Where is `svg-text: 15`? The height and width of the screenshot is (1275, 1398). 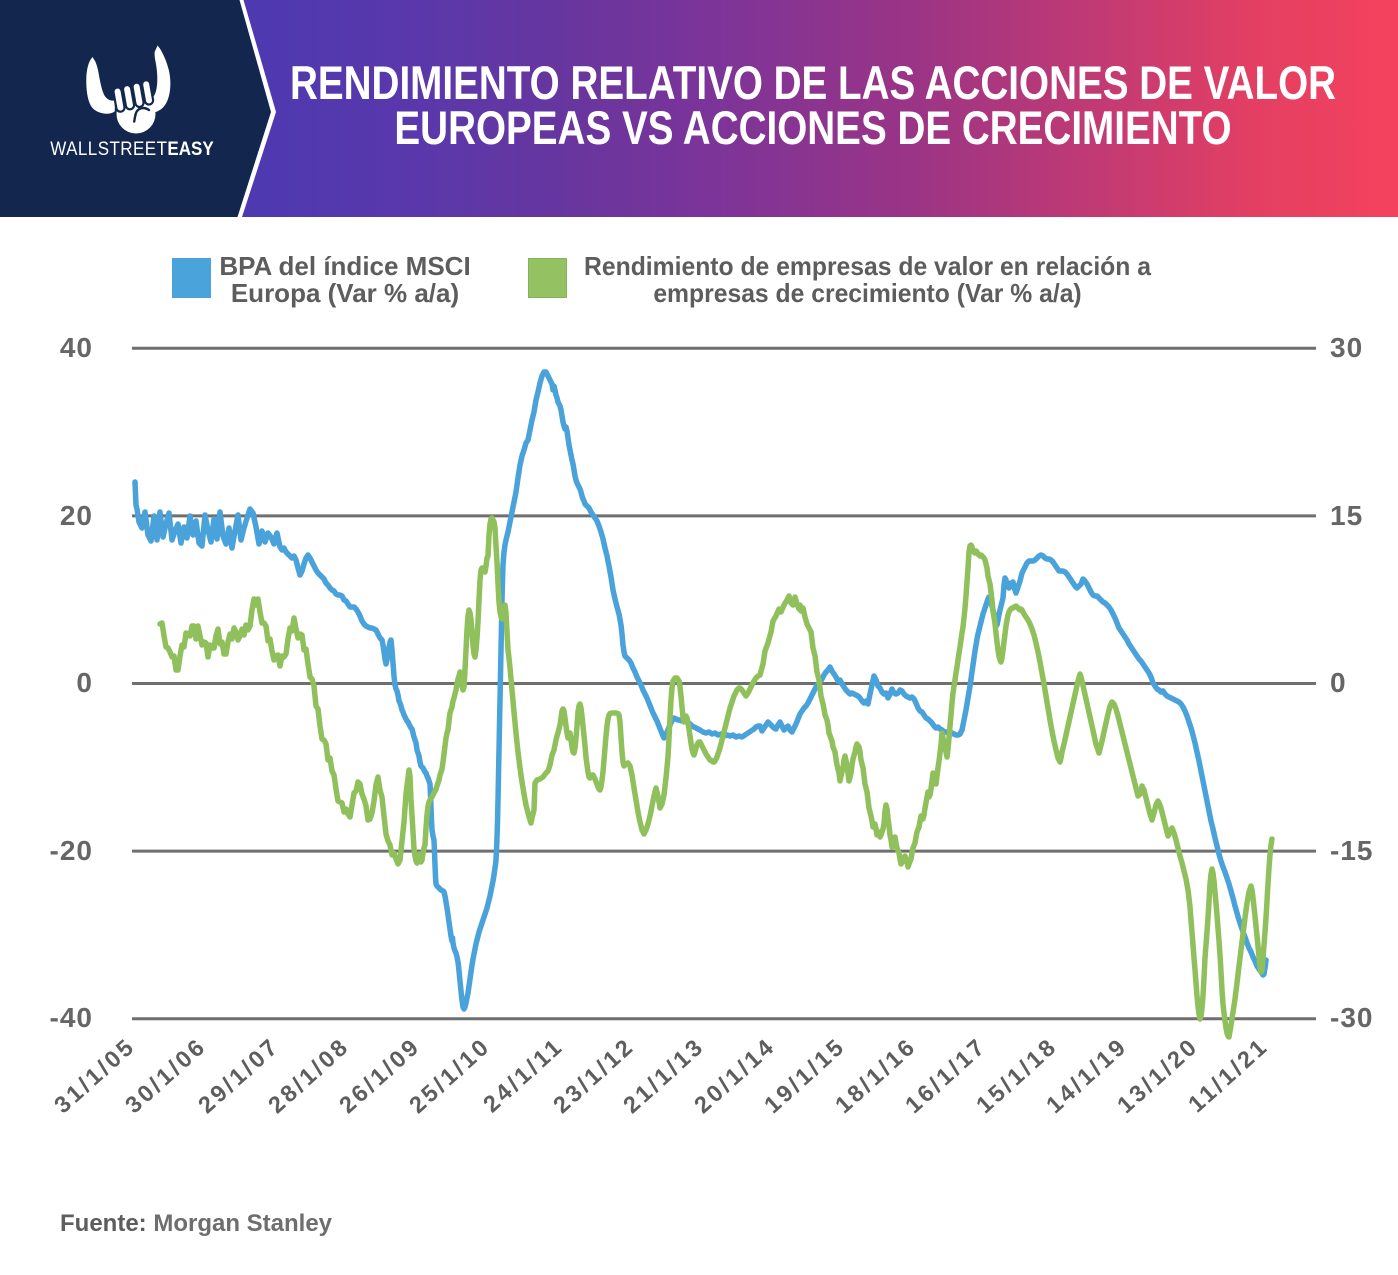 svg-text: 15 is located at coordinates (1346, 515).